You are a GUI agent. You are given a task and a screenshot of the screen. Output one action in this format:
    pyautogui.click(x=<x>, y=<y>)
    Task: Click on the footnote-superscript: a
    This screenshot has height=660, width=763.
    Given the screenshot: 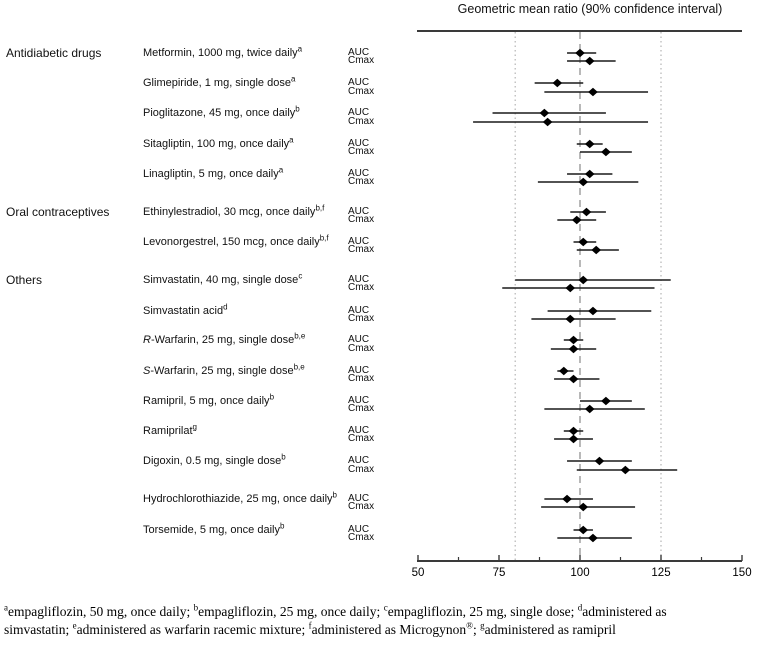 What is the action you would take?
    pyautogui.click(x=6, y=607)
    